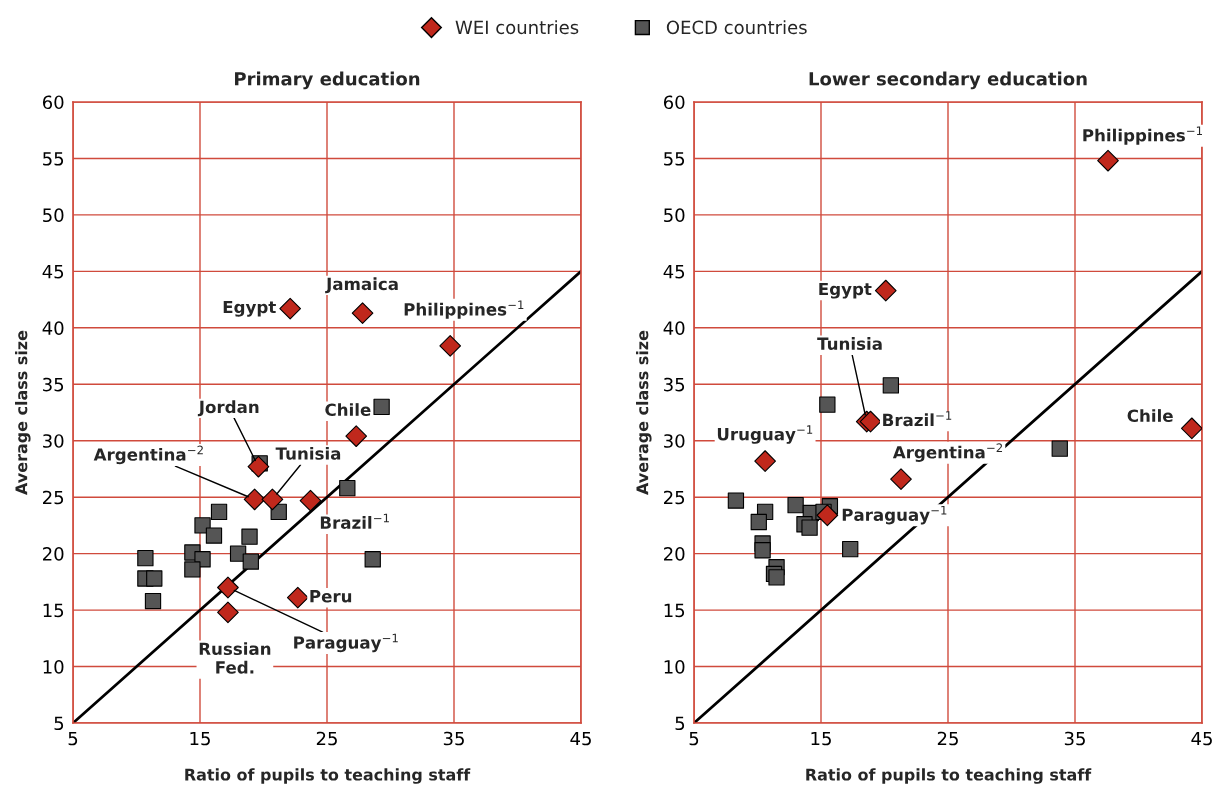 The image size is (1221, 790). Describe the element at coordinates (327, 80) in the screenshot. I see `chart-title: Primary education` at that location.